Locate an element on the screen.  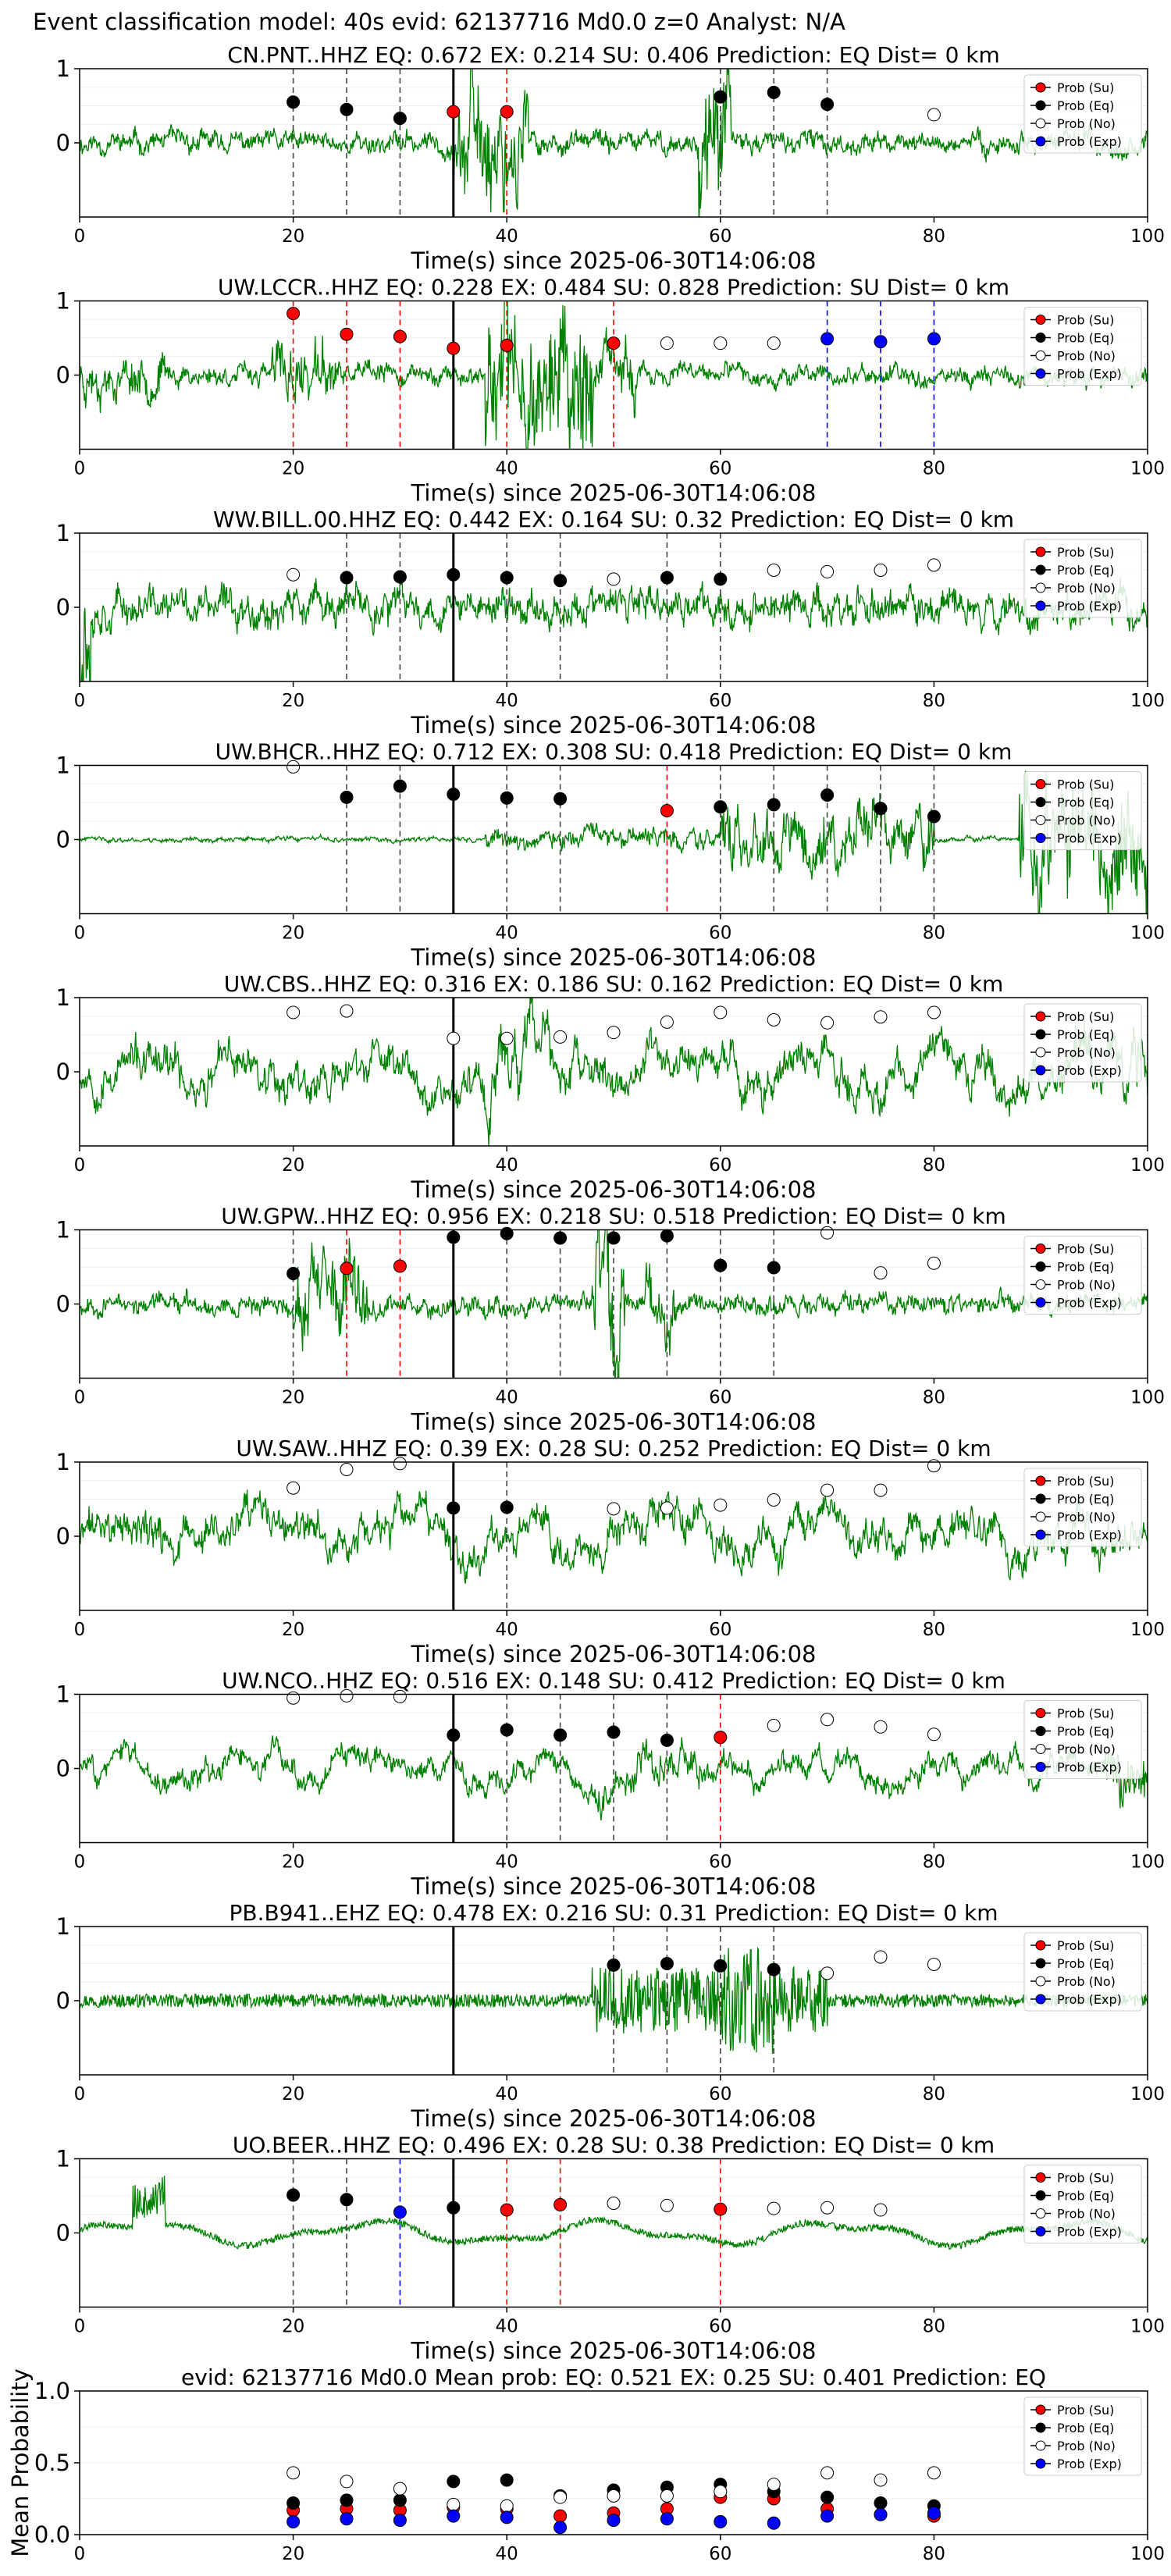
legend-marker-no is located at coordinates (1040, 1981).